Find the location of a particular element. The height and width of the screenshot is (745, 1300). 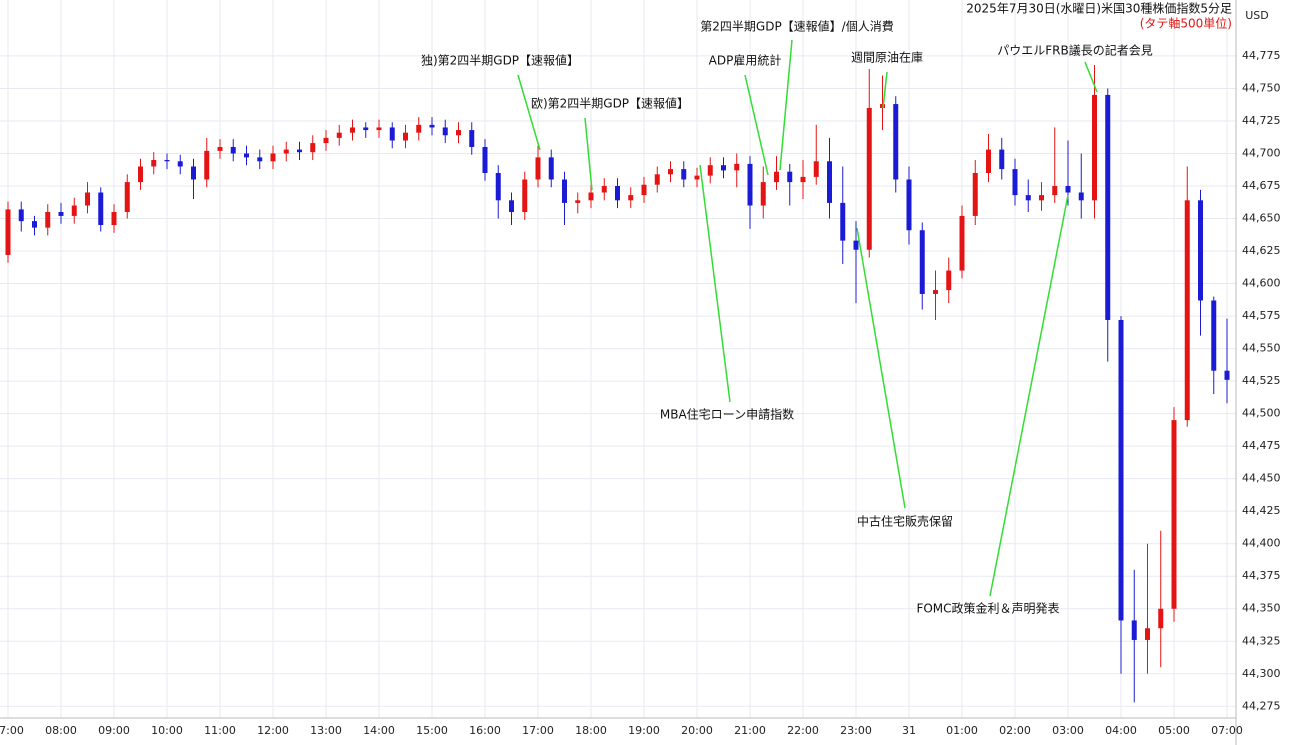

y-tick-label: 44,700 is located at coordinates (1261, 152).